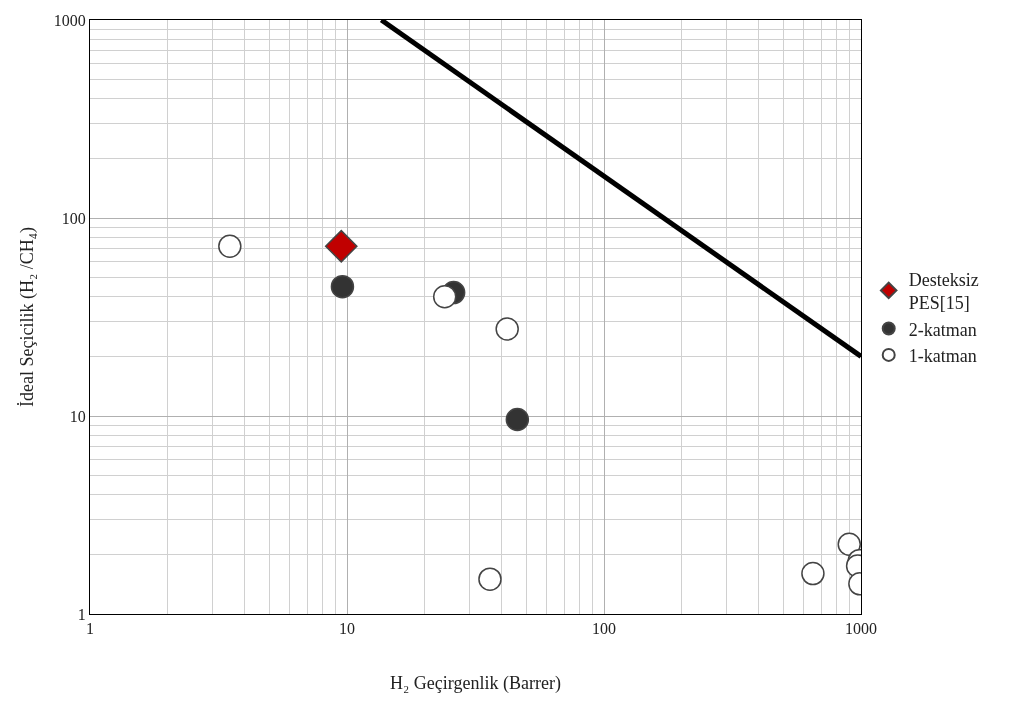  I want to click on y-axis-title: İdeal Seçicilik (H₂ /CH₄), so click(27, 316).